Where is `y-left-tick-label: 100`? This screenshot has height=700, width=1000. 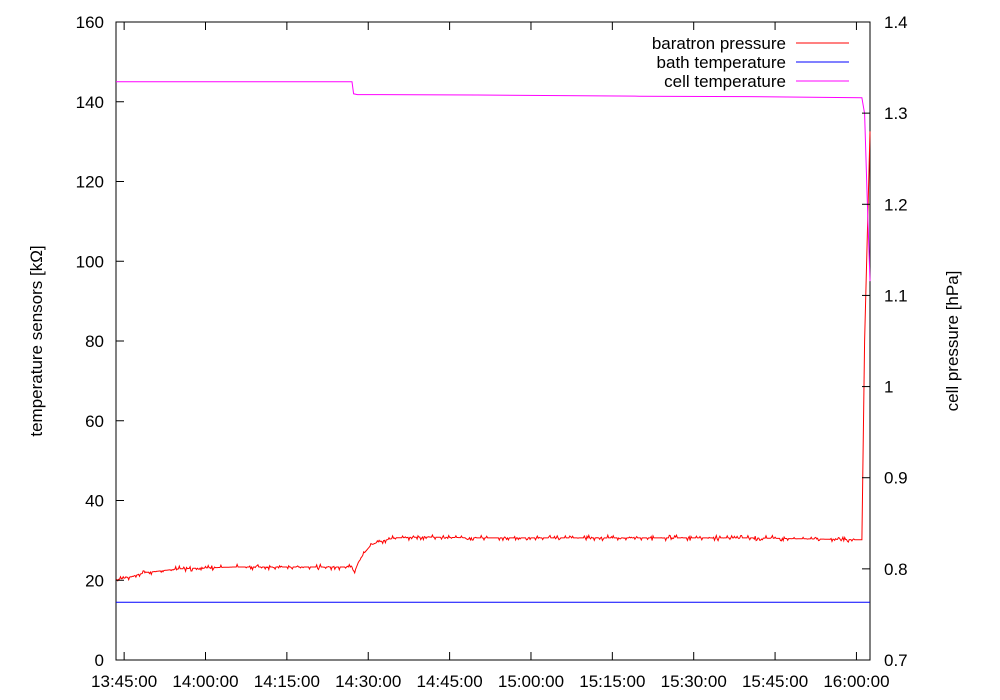 y-left-tick-label: 100 is located at coordinates (90, 261).